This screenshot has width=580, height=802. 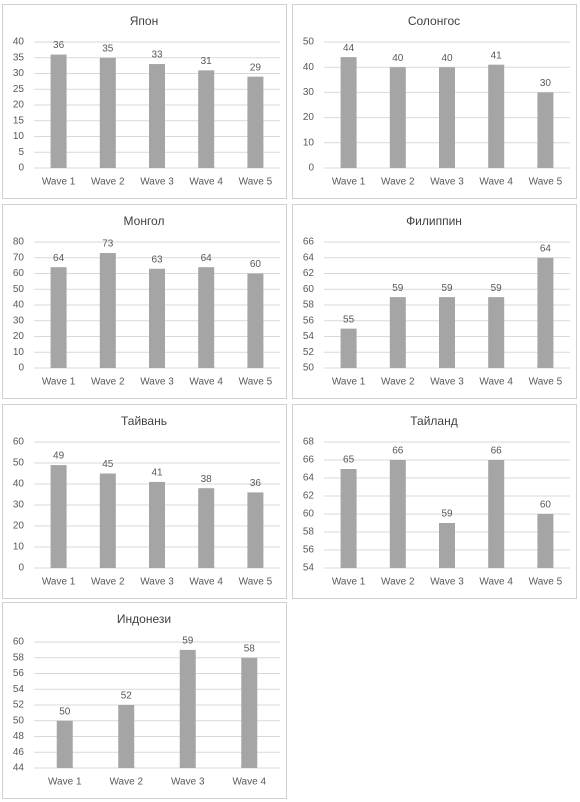 What do you see at coordinates (256, 264) in the screenshot?
I see `data-label: 60` at bounding box center [256, 264].